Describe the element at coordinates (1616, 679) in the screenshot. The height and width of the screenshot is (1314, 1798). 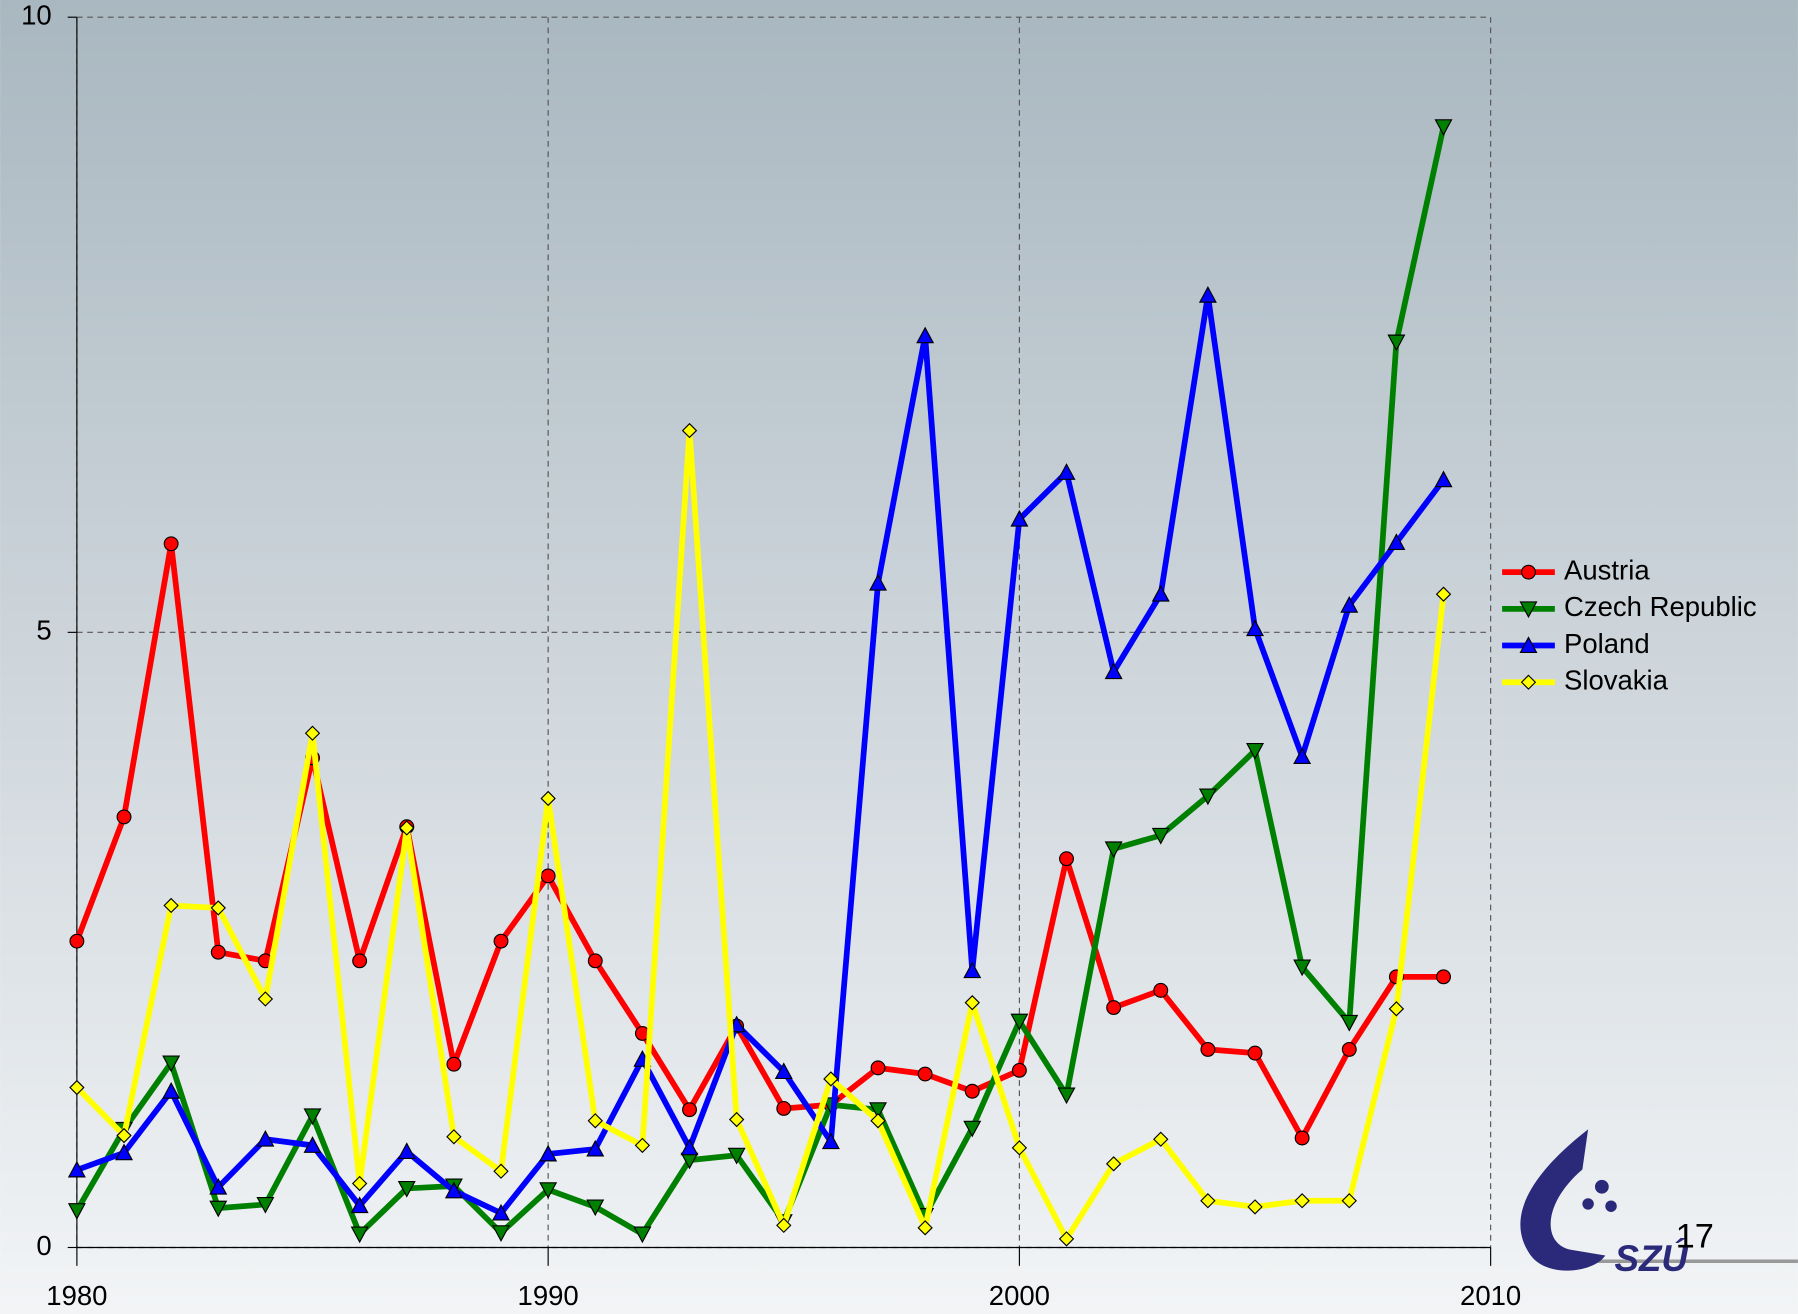
I see `legend-label: Slovakia` at that location.